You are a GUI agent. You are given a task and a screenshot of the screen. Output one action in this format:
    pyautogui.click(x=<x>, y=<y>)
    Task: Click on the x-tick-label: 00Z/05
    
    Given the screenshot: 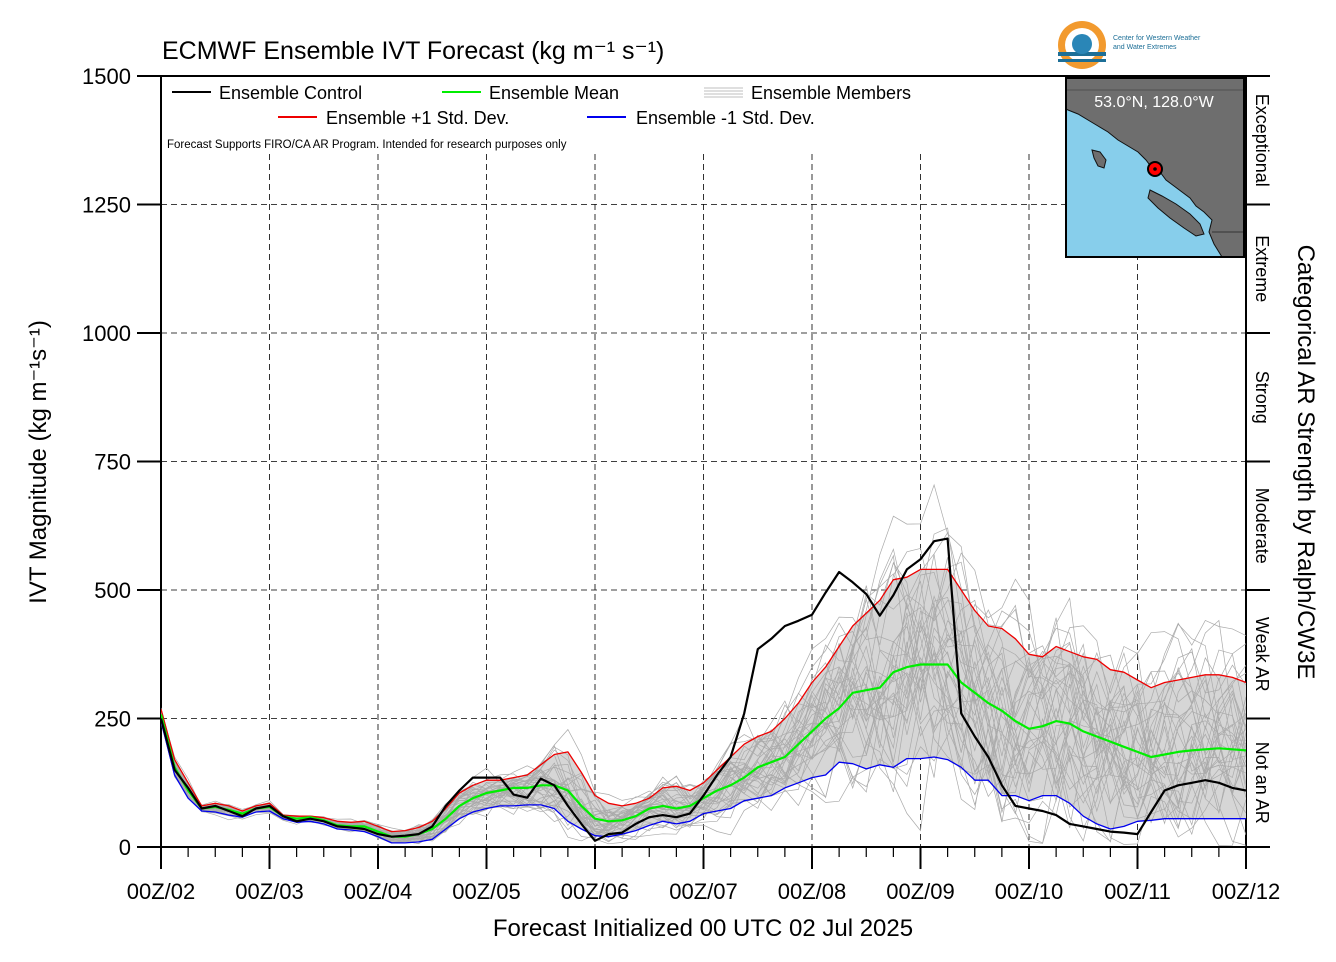 What is the action you would take?
    pyautogui.click(x=486, y=891)
    